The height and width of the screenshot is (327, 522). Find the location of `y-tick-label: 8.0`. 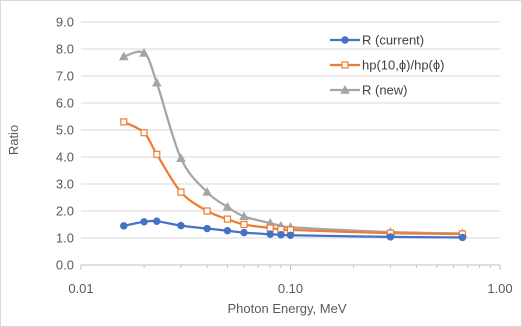

y-tick-label: 8.0 is located at coordinates (65, 49).